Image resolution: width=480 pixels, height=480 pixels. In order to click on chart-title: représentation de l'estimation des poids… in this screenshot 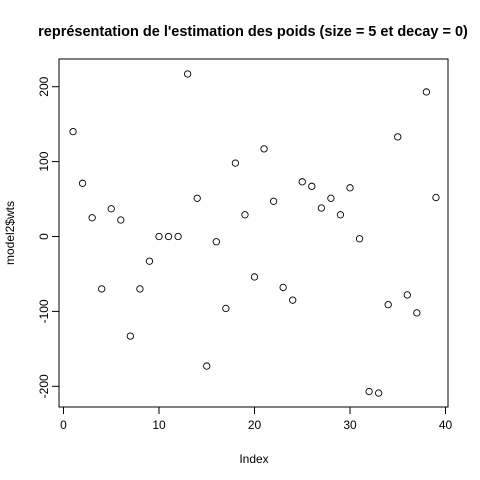, I will do `click(253, 32)`.